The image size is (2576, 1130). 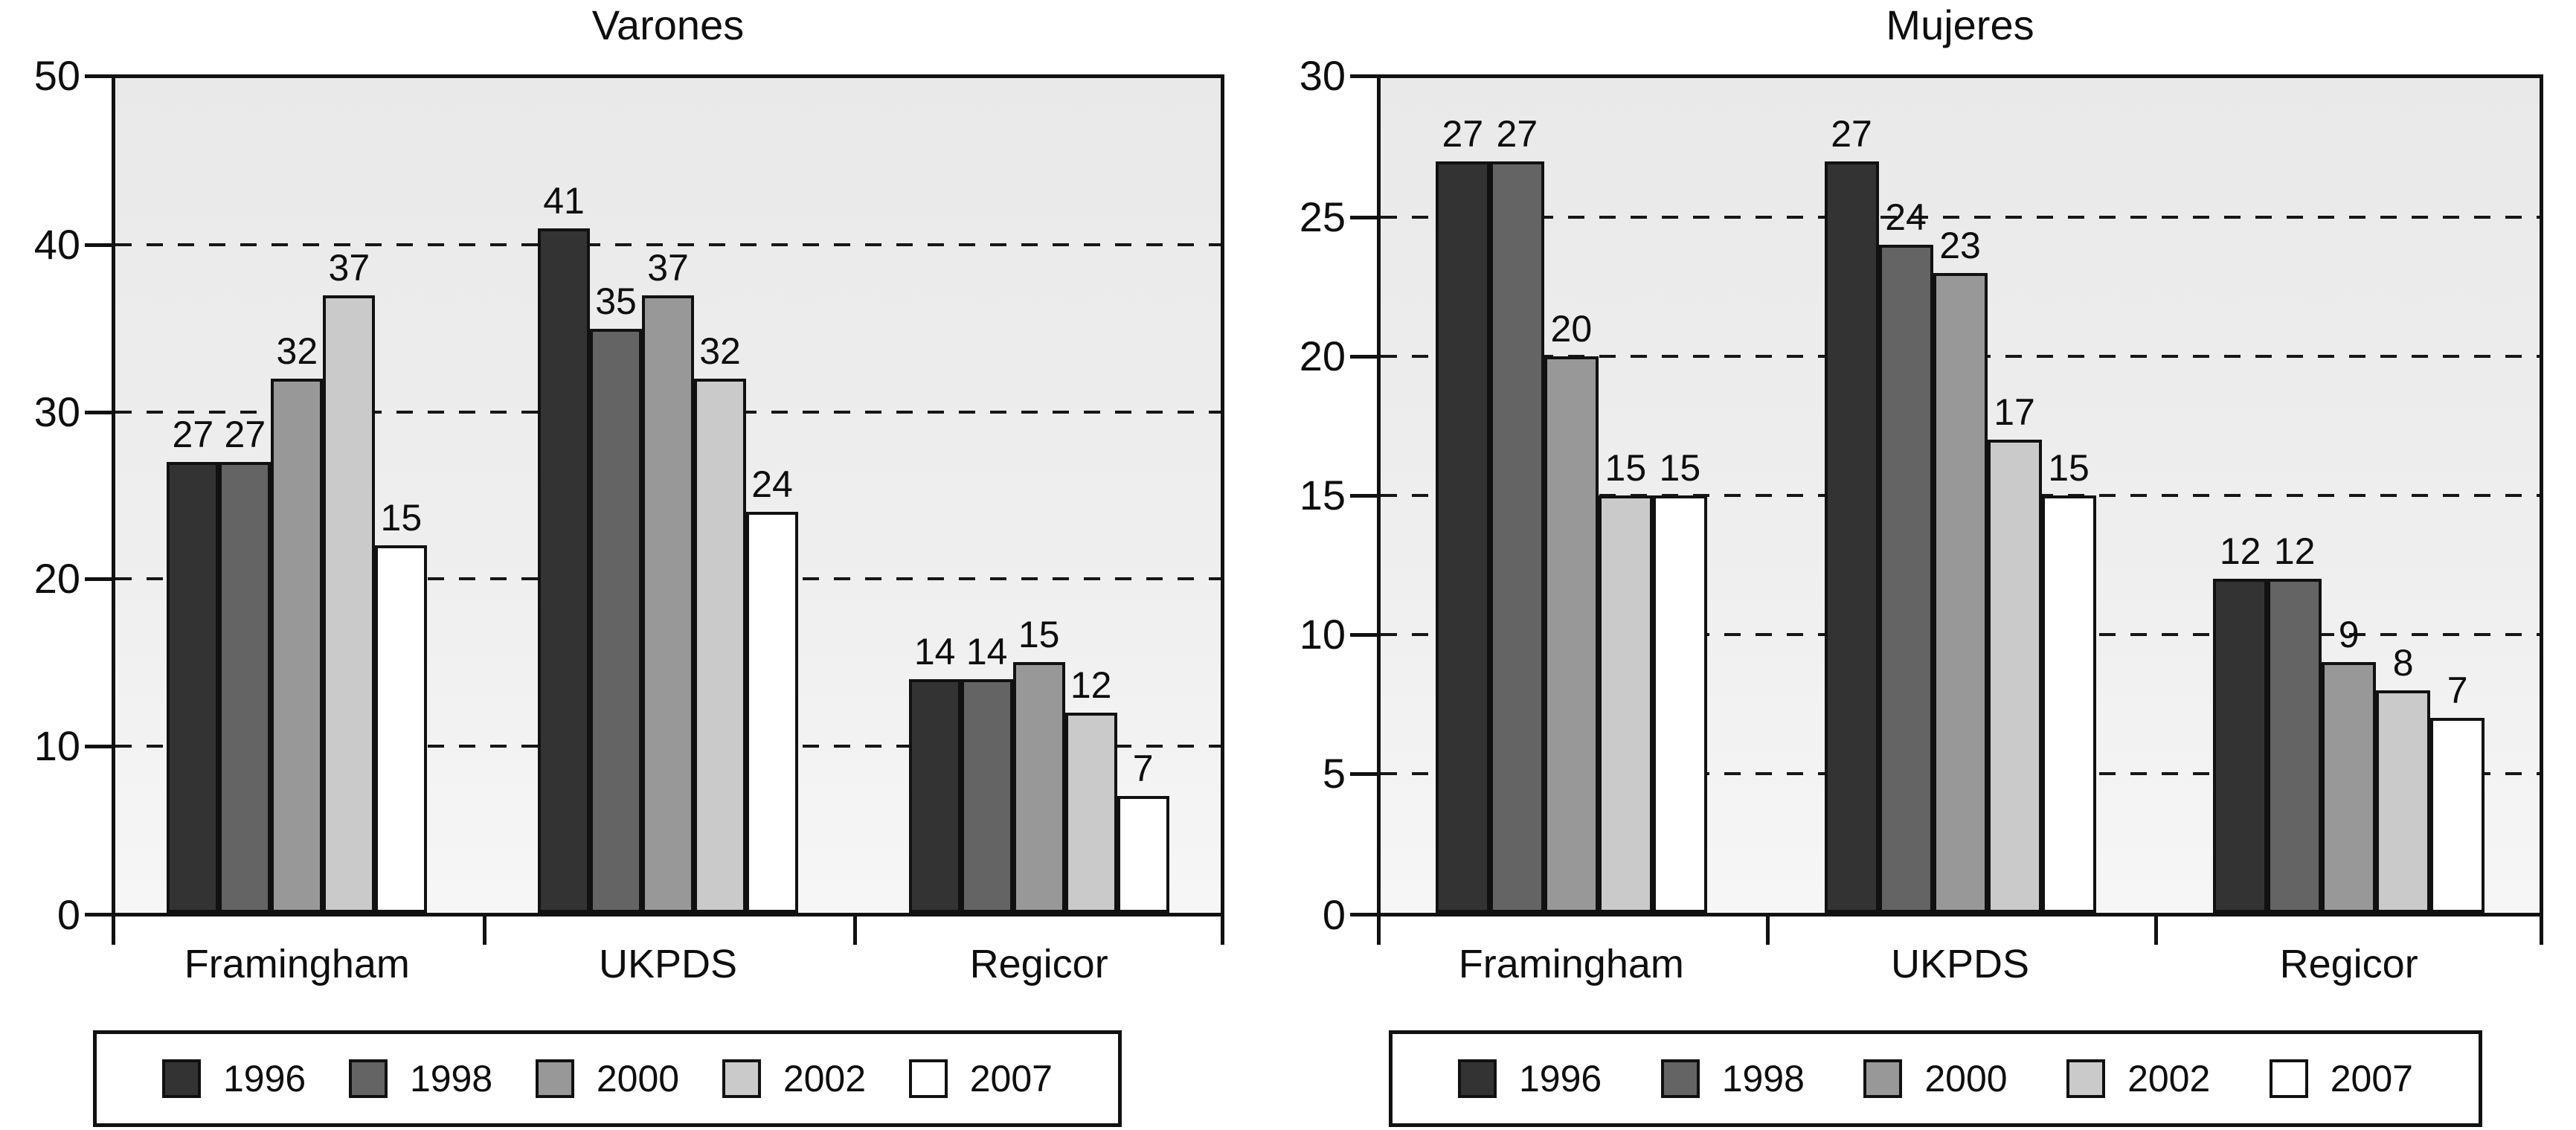 What do you see at coordinates (668, 245) in the screenshot?
I see `gridline` at bounding box center [668, 245].